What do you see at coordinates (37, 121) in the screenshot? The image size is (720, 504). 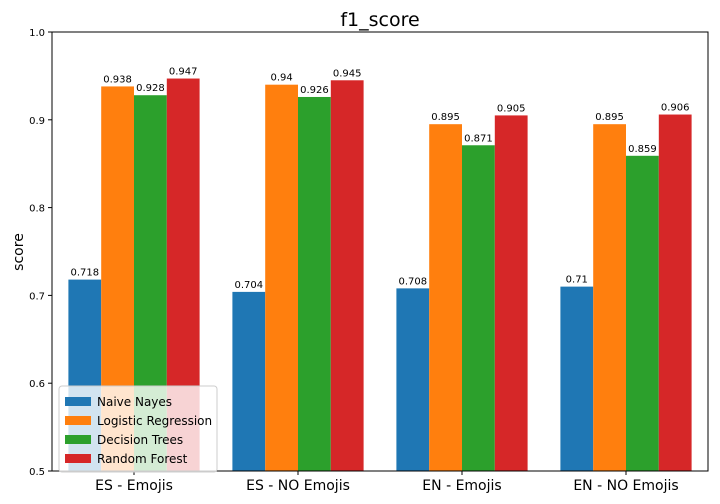 I see `y-tick-label: 0.9` at bounding box center [37, 121].